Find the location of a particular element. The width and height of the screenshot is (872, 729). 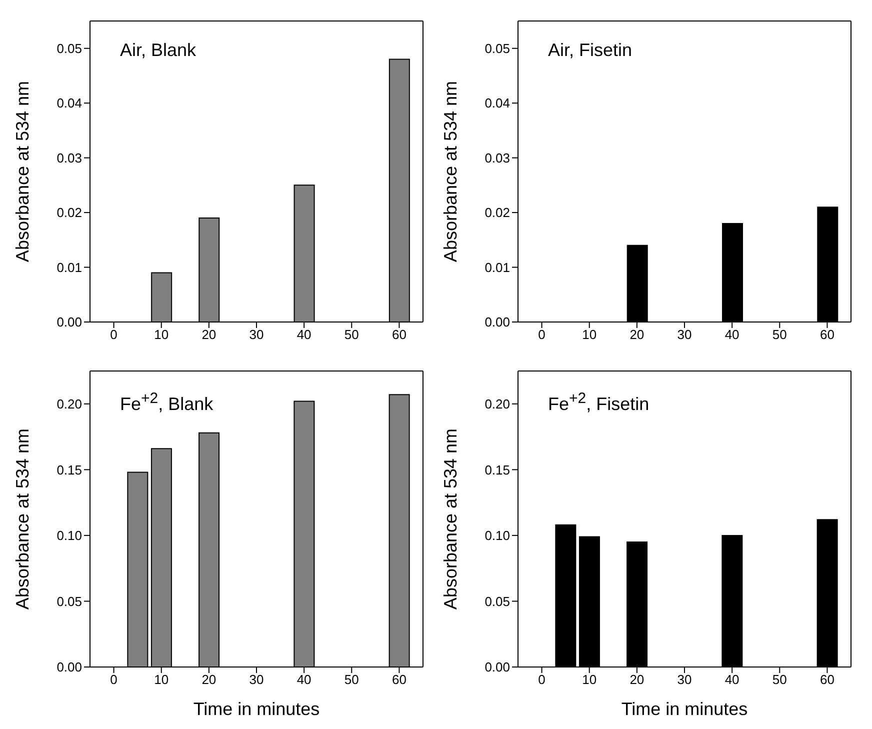

annotation: Air, Fisetin is located at coordinates (590, 50).